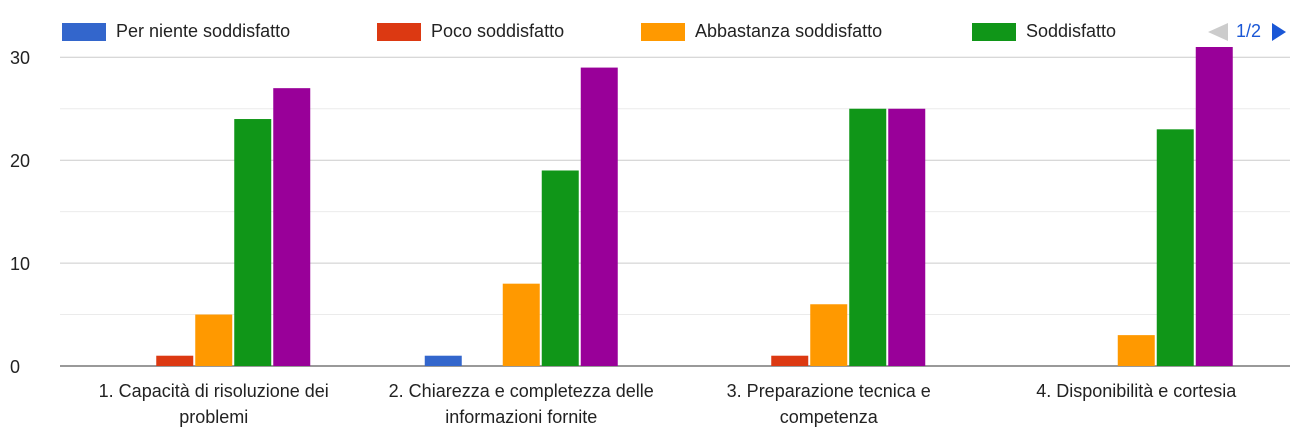 This screenshot has height=433, width=1294. Describe the element at coordinates (20, 264) in the screenshot. I see `y-tick-label: 10` at that location.